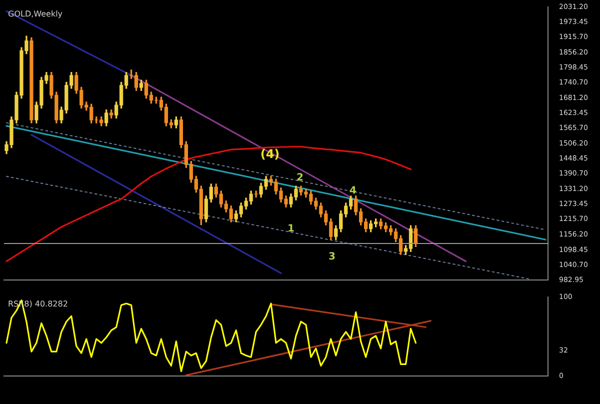  I want to click on annotation: 1, so click(291, 229).